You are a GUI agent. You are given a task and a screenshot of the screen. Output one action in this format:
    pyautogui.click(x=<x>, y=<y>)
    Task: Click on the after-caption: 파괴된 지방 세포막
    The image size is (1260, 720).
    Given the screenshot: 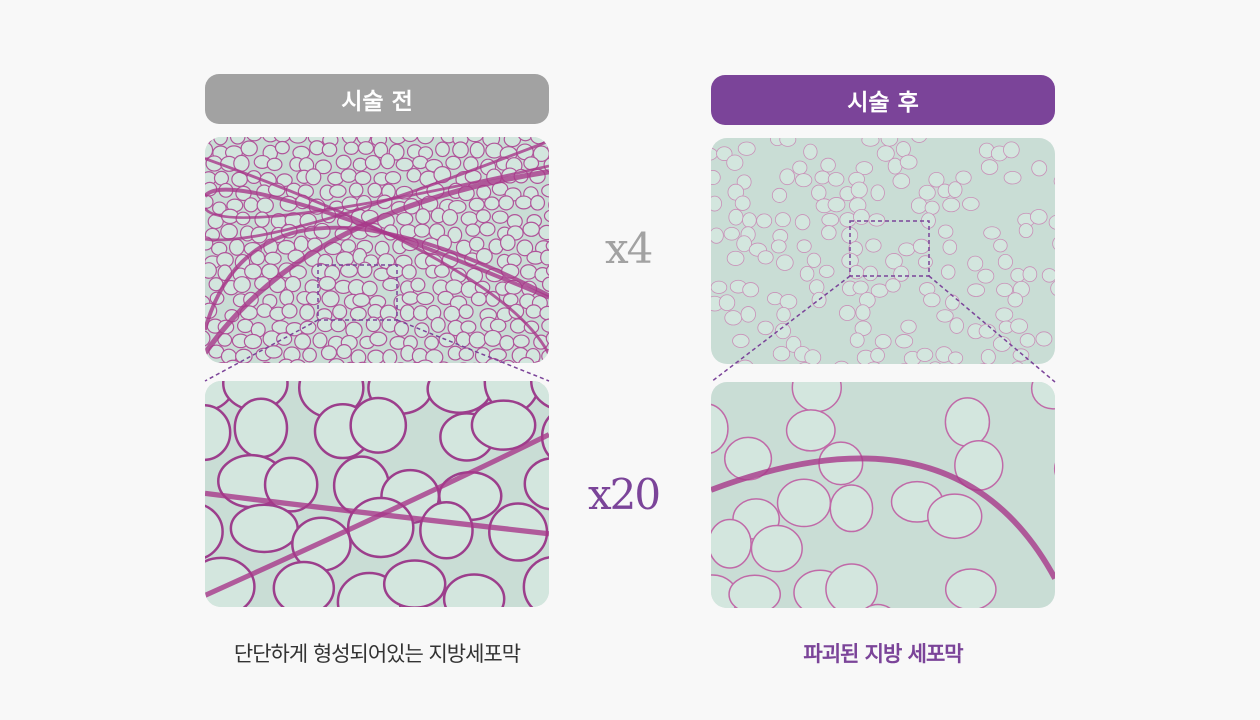 What is the action you would take?
    pyautogui.click(x=883, y=654)
    